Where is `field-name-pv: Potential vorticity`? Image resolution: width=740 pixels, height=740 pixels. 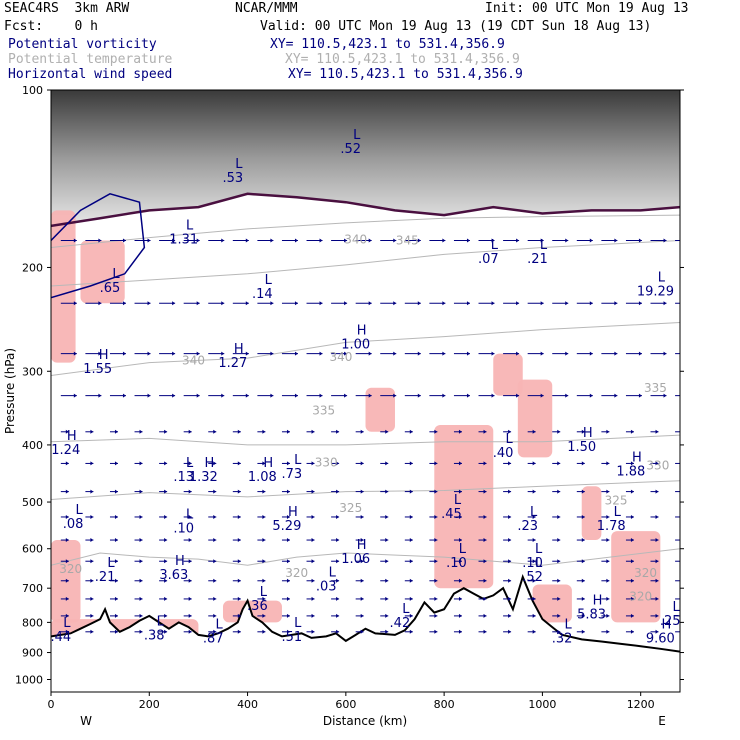 field-name-pv: Potential vorticity is located at coordinates (82, 44).